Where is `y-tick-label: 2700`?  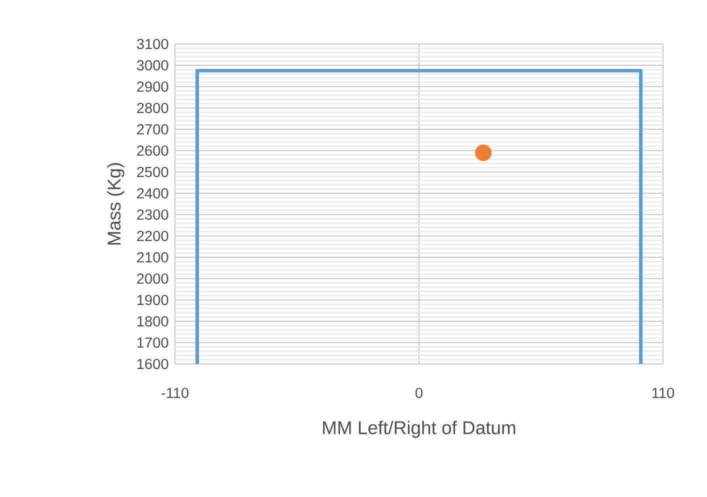
y-tick-label: 2700 is located at coordinates (152, 129).